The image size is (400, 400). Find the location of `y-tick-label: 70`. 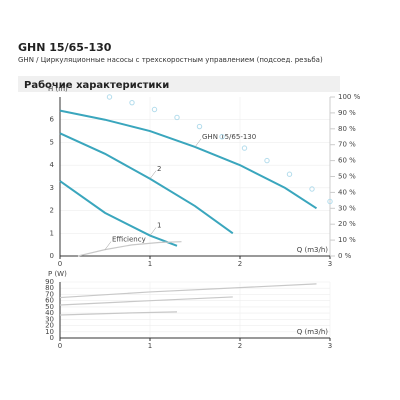

y-tick-label: 70 is located at coordinates (49, 294).